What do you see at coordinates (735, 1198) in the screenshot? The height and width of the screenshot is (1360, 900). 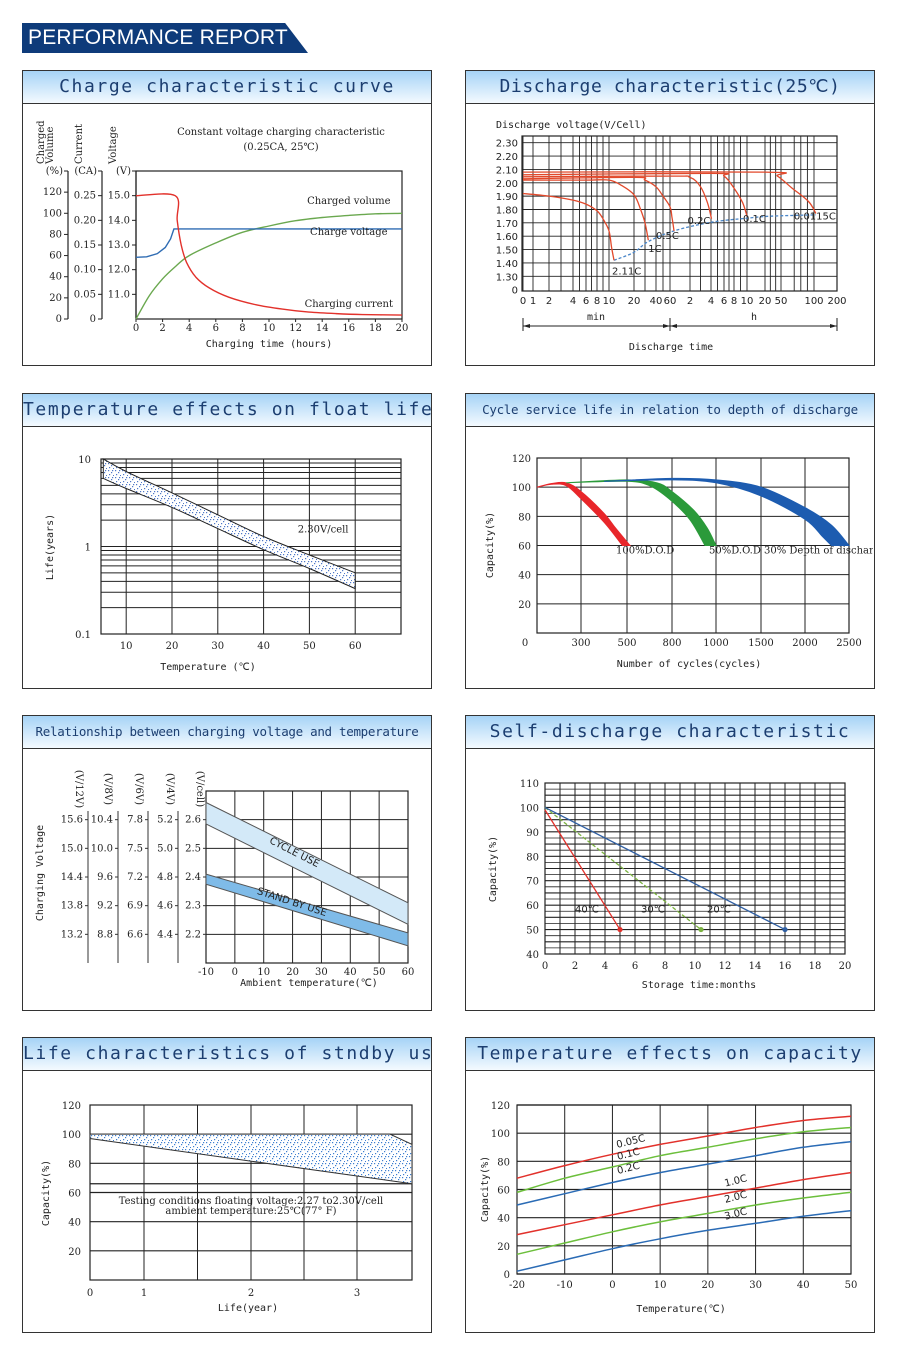 I see `series-label: 2.0C` at bounding box center [735, 1198].